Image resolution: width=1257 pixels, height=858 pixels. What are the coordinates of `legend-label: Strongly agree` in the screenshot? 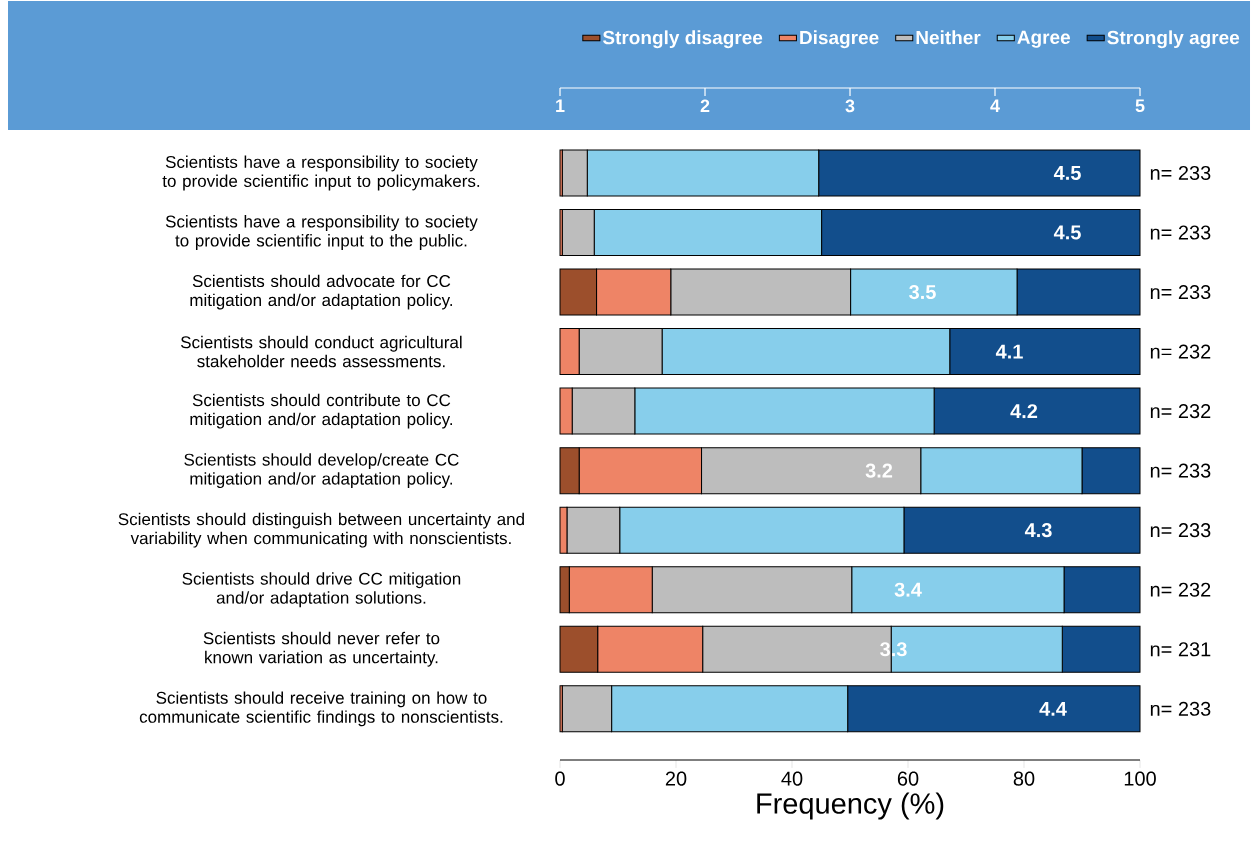 It's located at (1173, 39).